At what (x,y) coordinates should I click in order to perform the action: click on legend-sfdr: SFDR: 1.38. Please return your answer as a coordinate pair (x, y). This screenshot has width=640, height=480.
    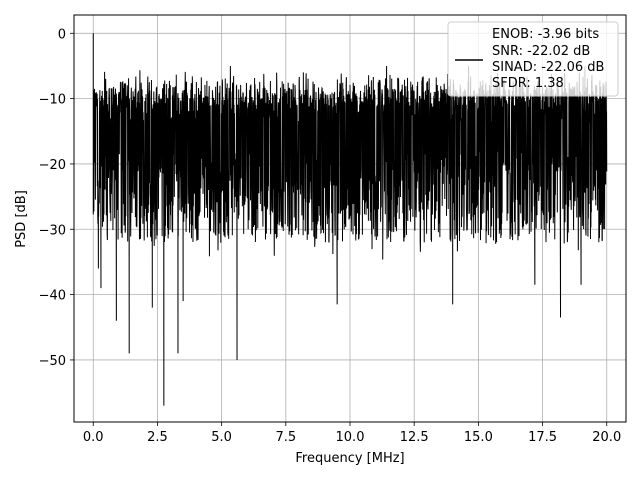
    Looking at the image, I should click on (528, 83).